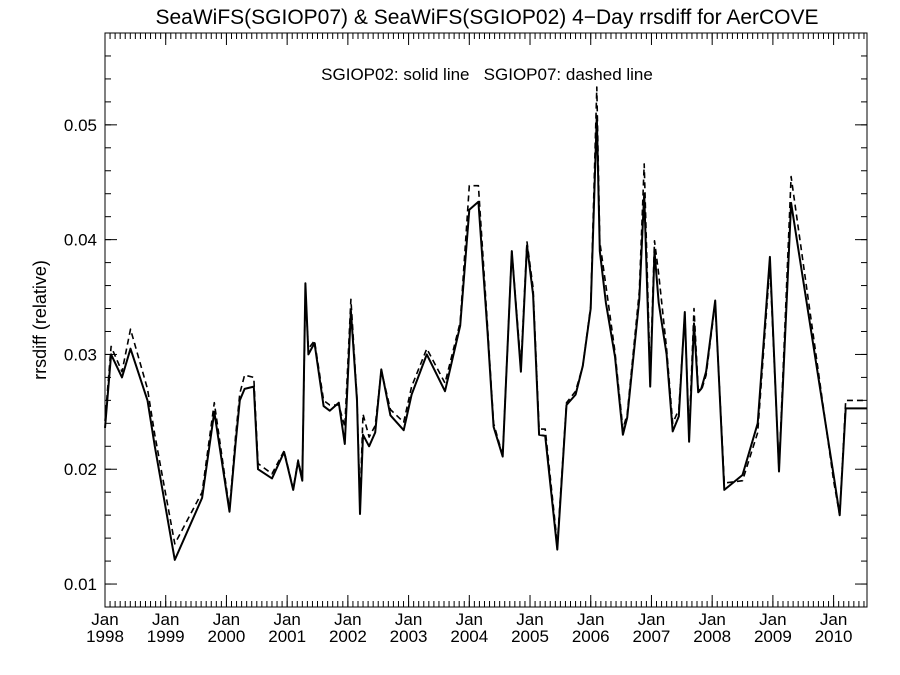 Image resolution: width=900 pixels, height=675 pixels. I want to click on x-tick-year: 1999, so click(166, 636).